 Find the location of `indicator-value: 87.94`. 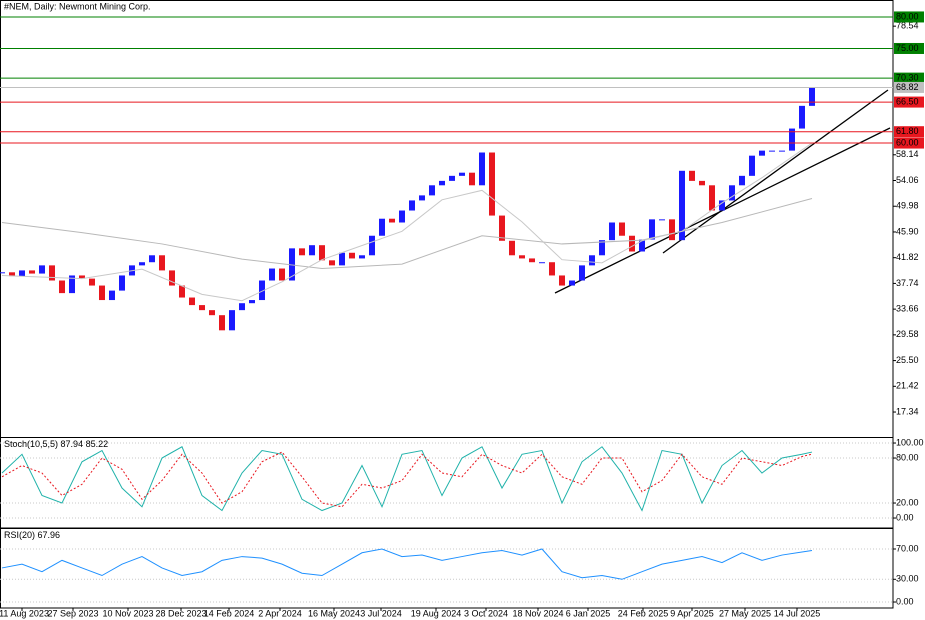

indicator-value: 87.94 is located at coordinates (72, 444).